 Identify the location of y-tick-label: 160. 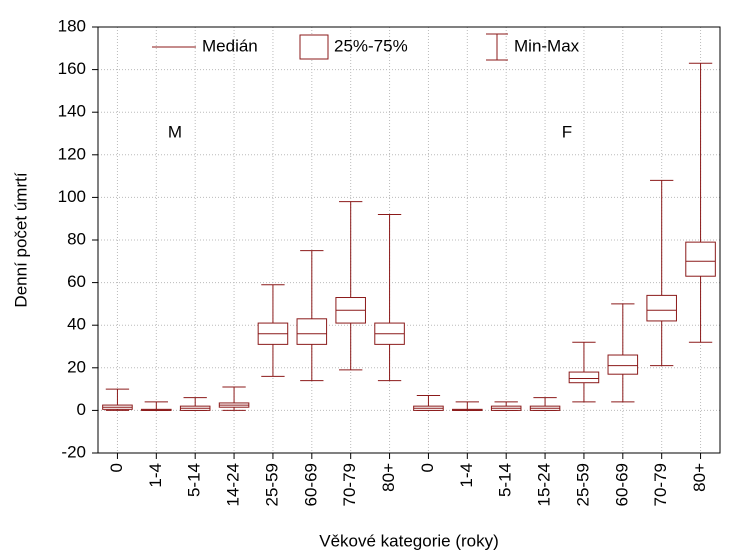
(72, 68).